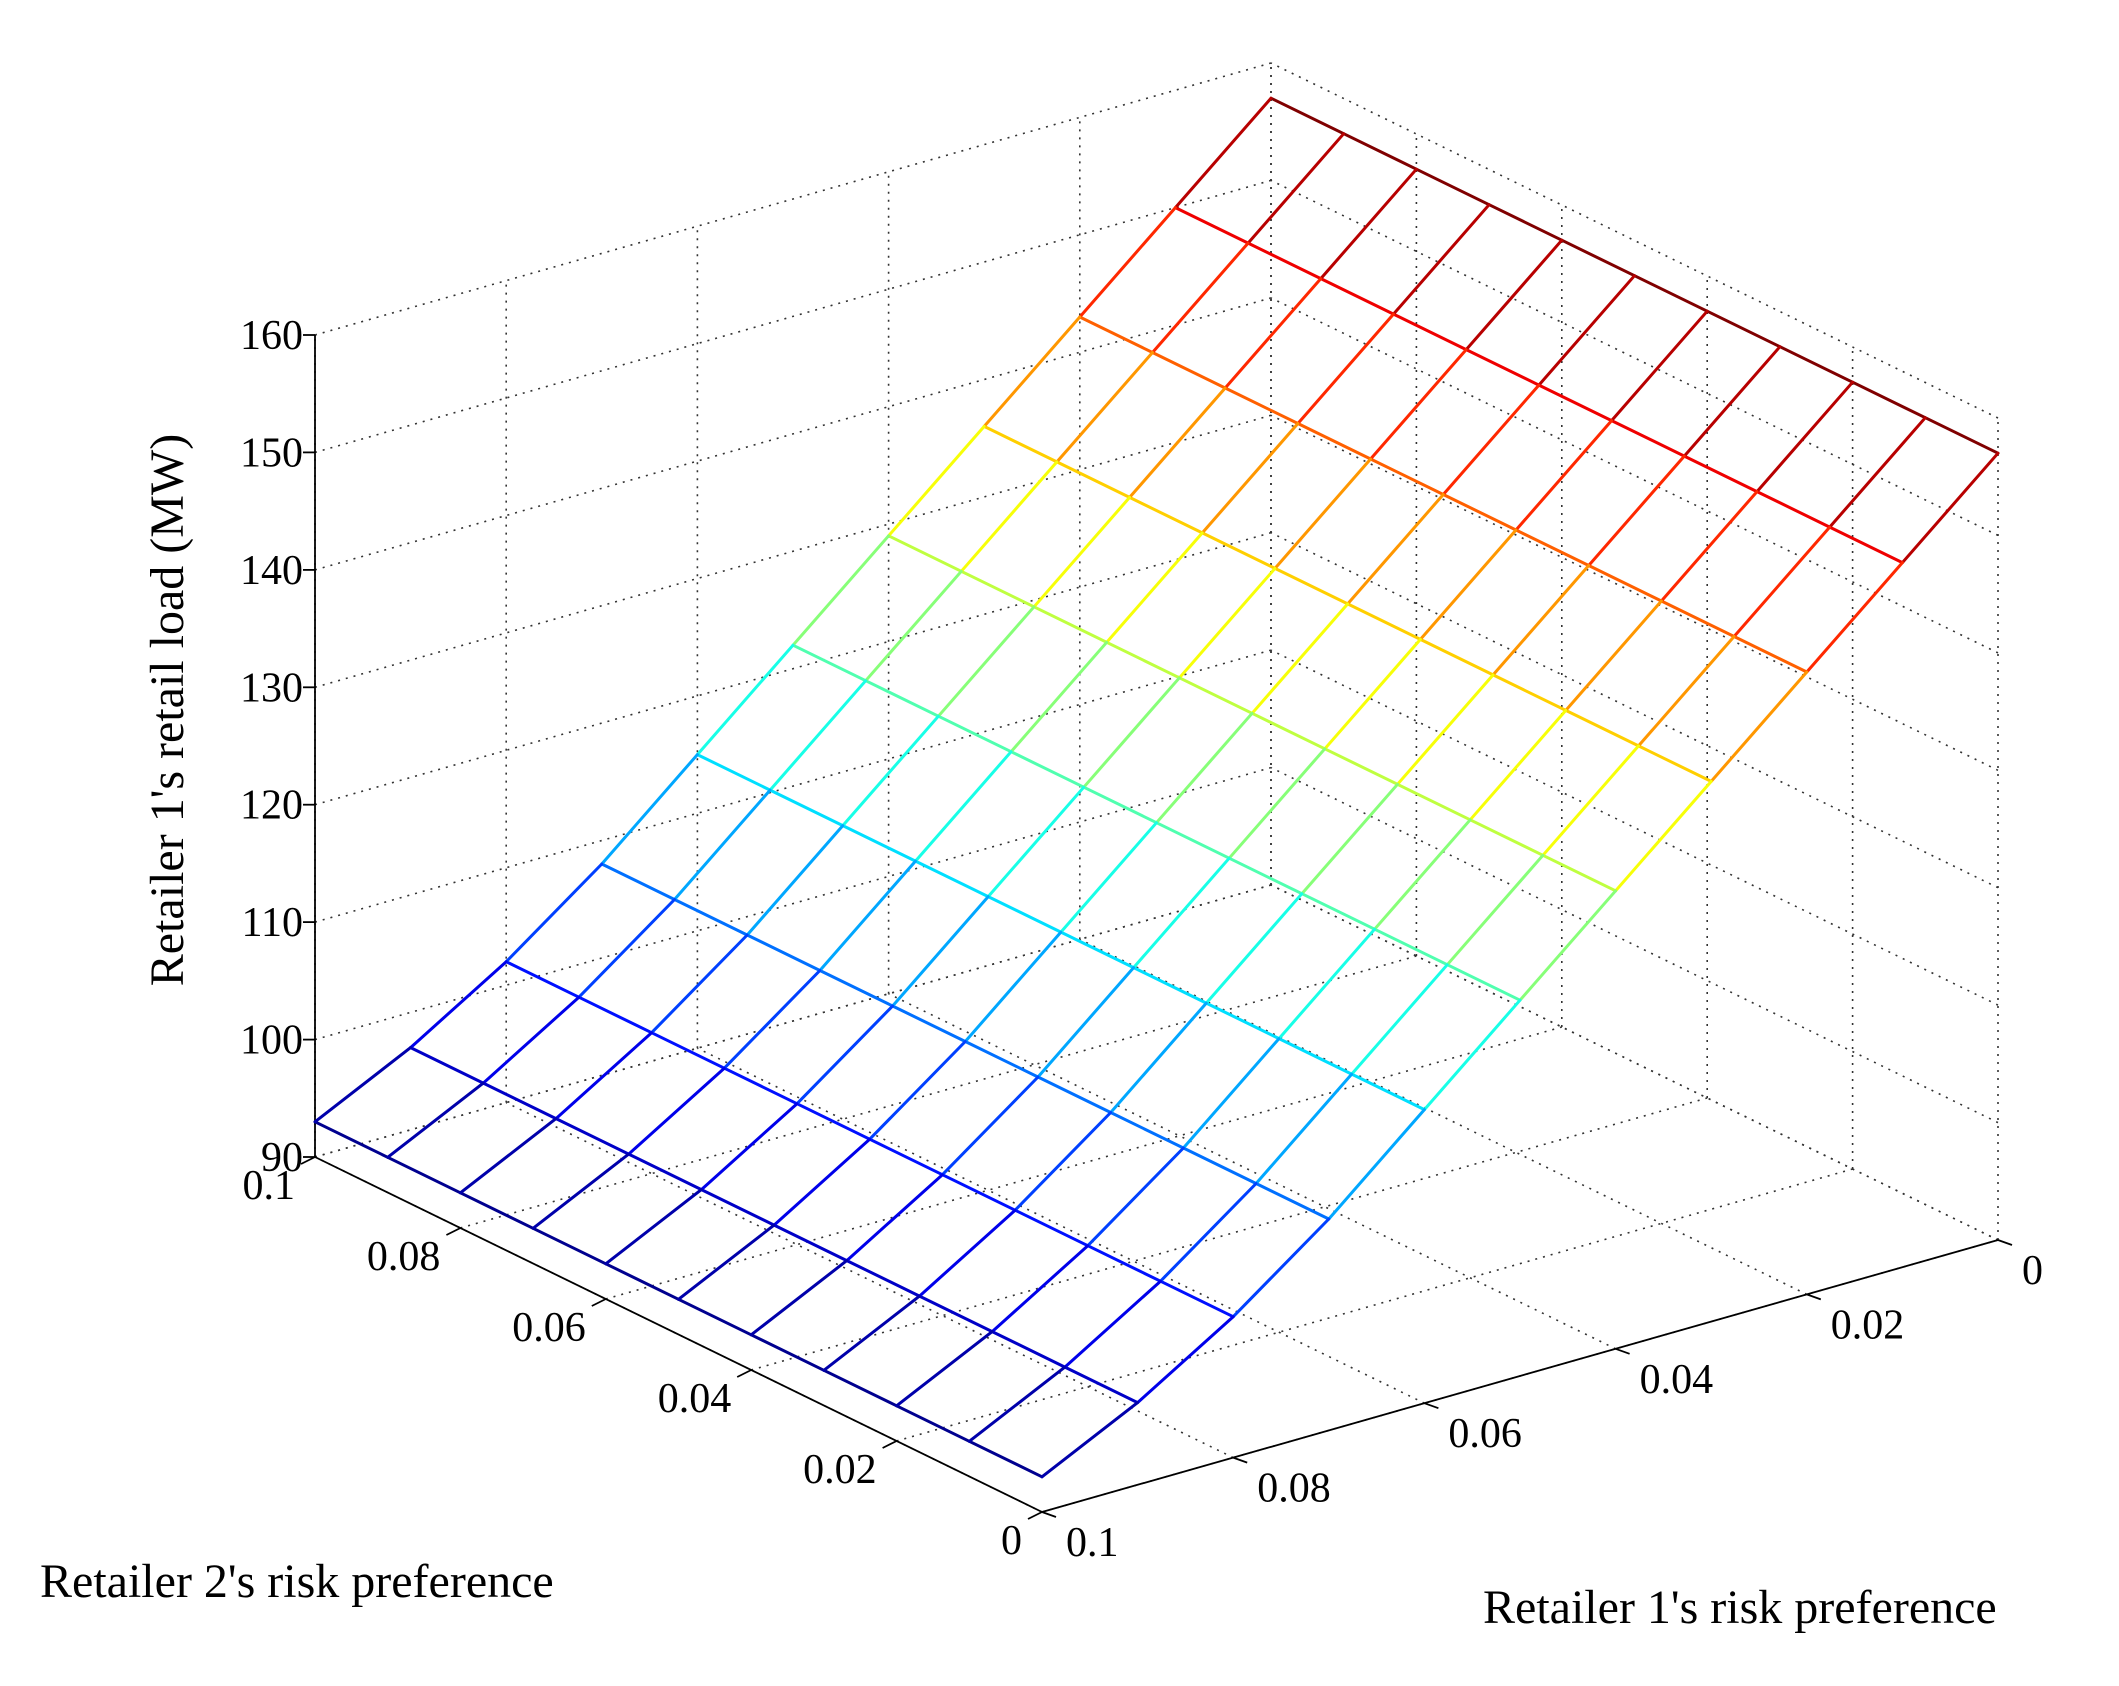 Image resolution: width=2119 pixels, height=1686 pixels. I want to click on y-tick-label: 0, so click(1011, 1541).